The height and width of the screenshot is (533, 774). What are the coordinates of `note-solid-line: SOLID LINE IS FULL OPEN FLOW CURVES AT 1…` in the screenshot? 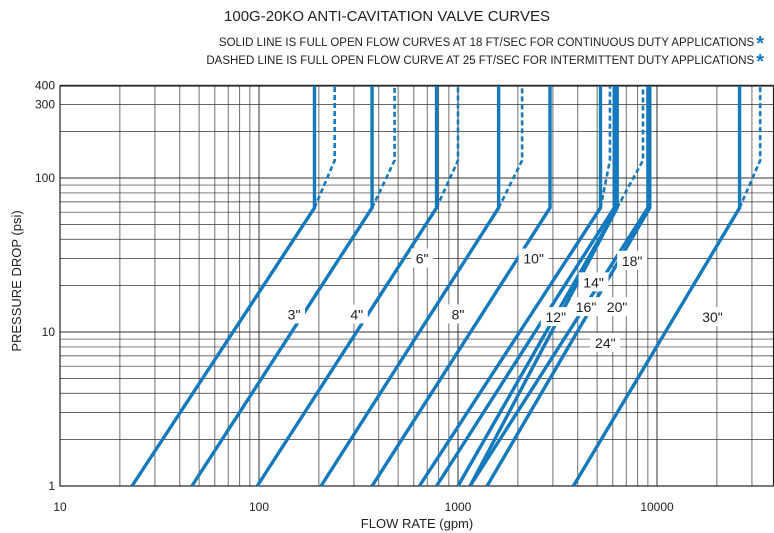 It's located at (491, 44).